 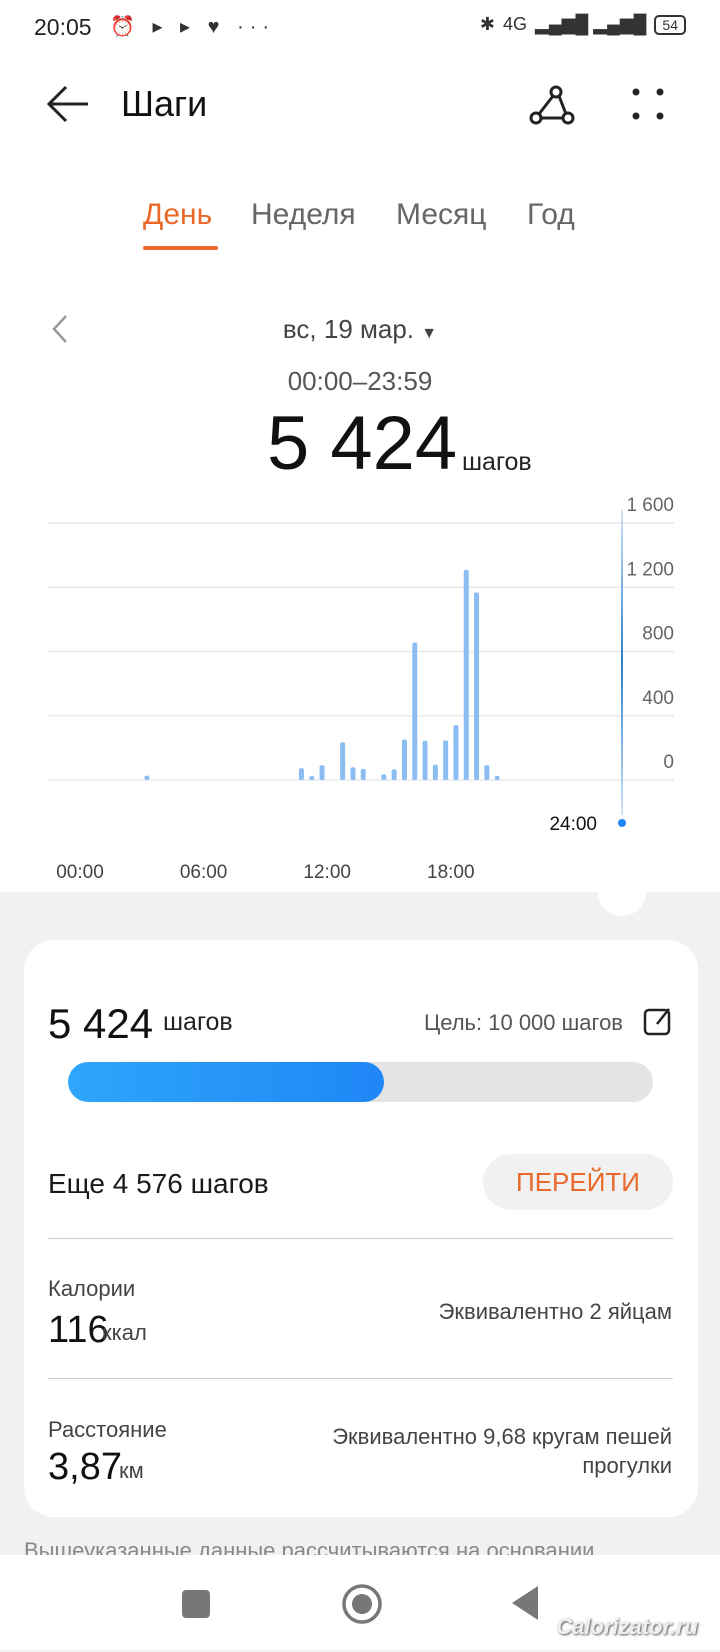 What do you see at coordinates (555, 1311) in the screenshot?
I see `calories-equivalent: Эквивалентно 2 яйцам` at bounding box center [555, 1311].